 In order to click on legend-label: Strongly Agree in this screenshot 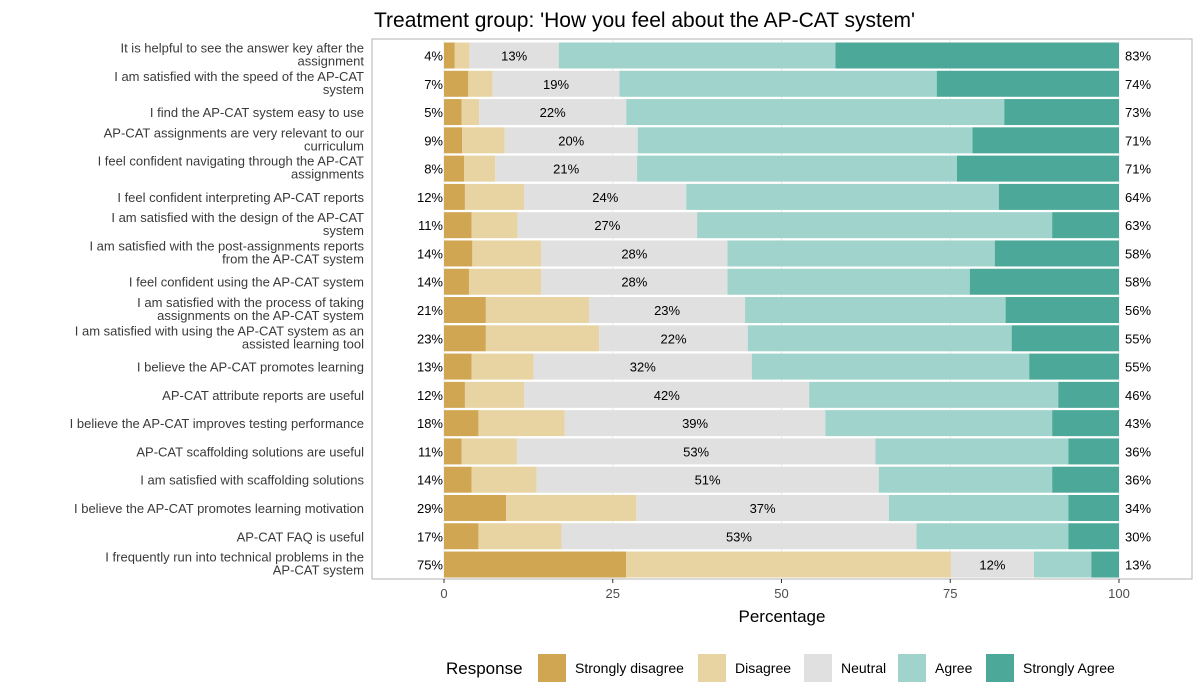, I will do `click(1069, 668)`.